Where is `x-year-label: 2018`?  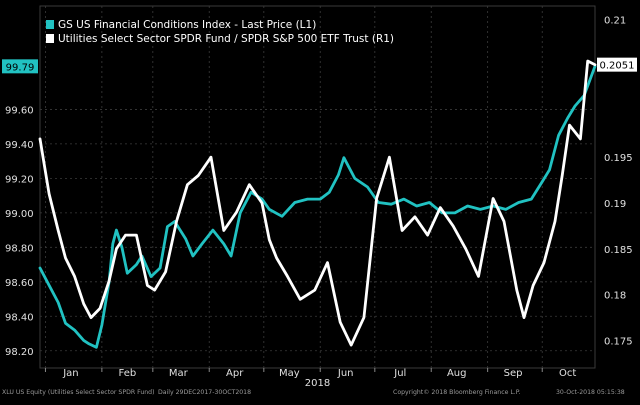
x-year-label: 2018 is located at coordinates (317, 383).